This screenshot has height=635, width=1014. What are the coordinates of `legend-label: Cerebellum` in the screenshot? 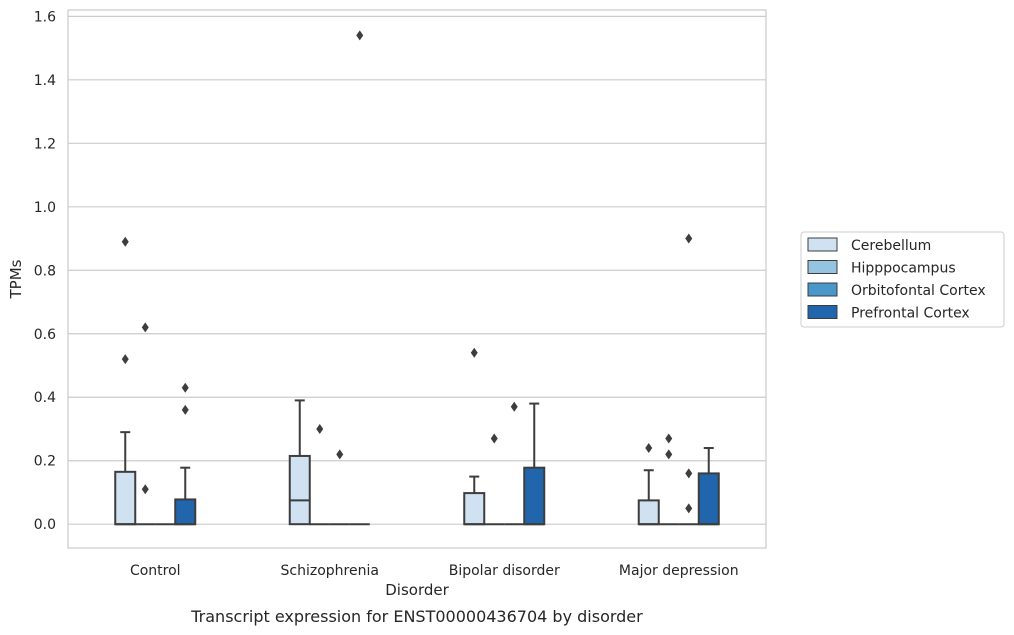 It's located at (891, 246).